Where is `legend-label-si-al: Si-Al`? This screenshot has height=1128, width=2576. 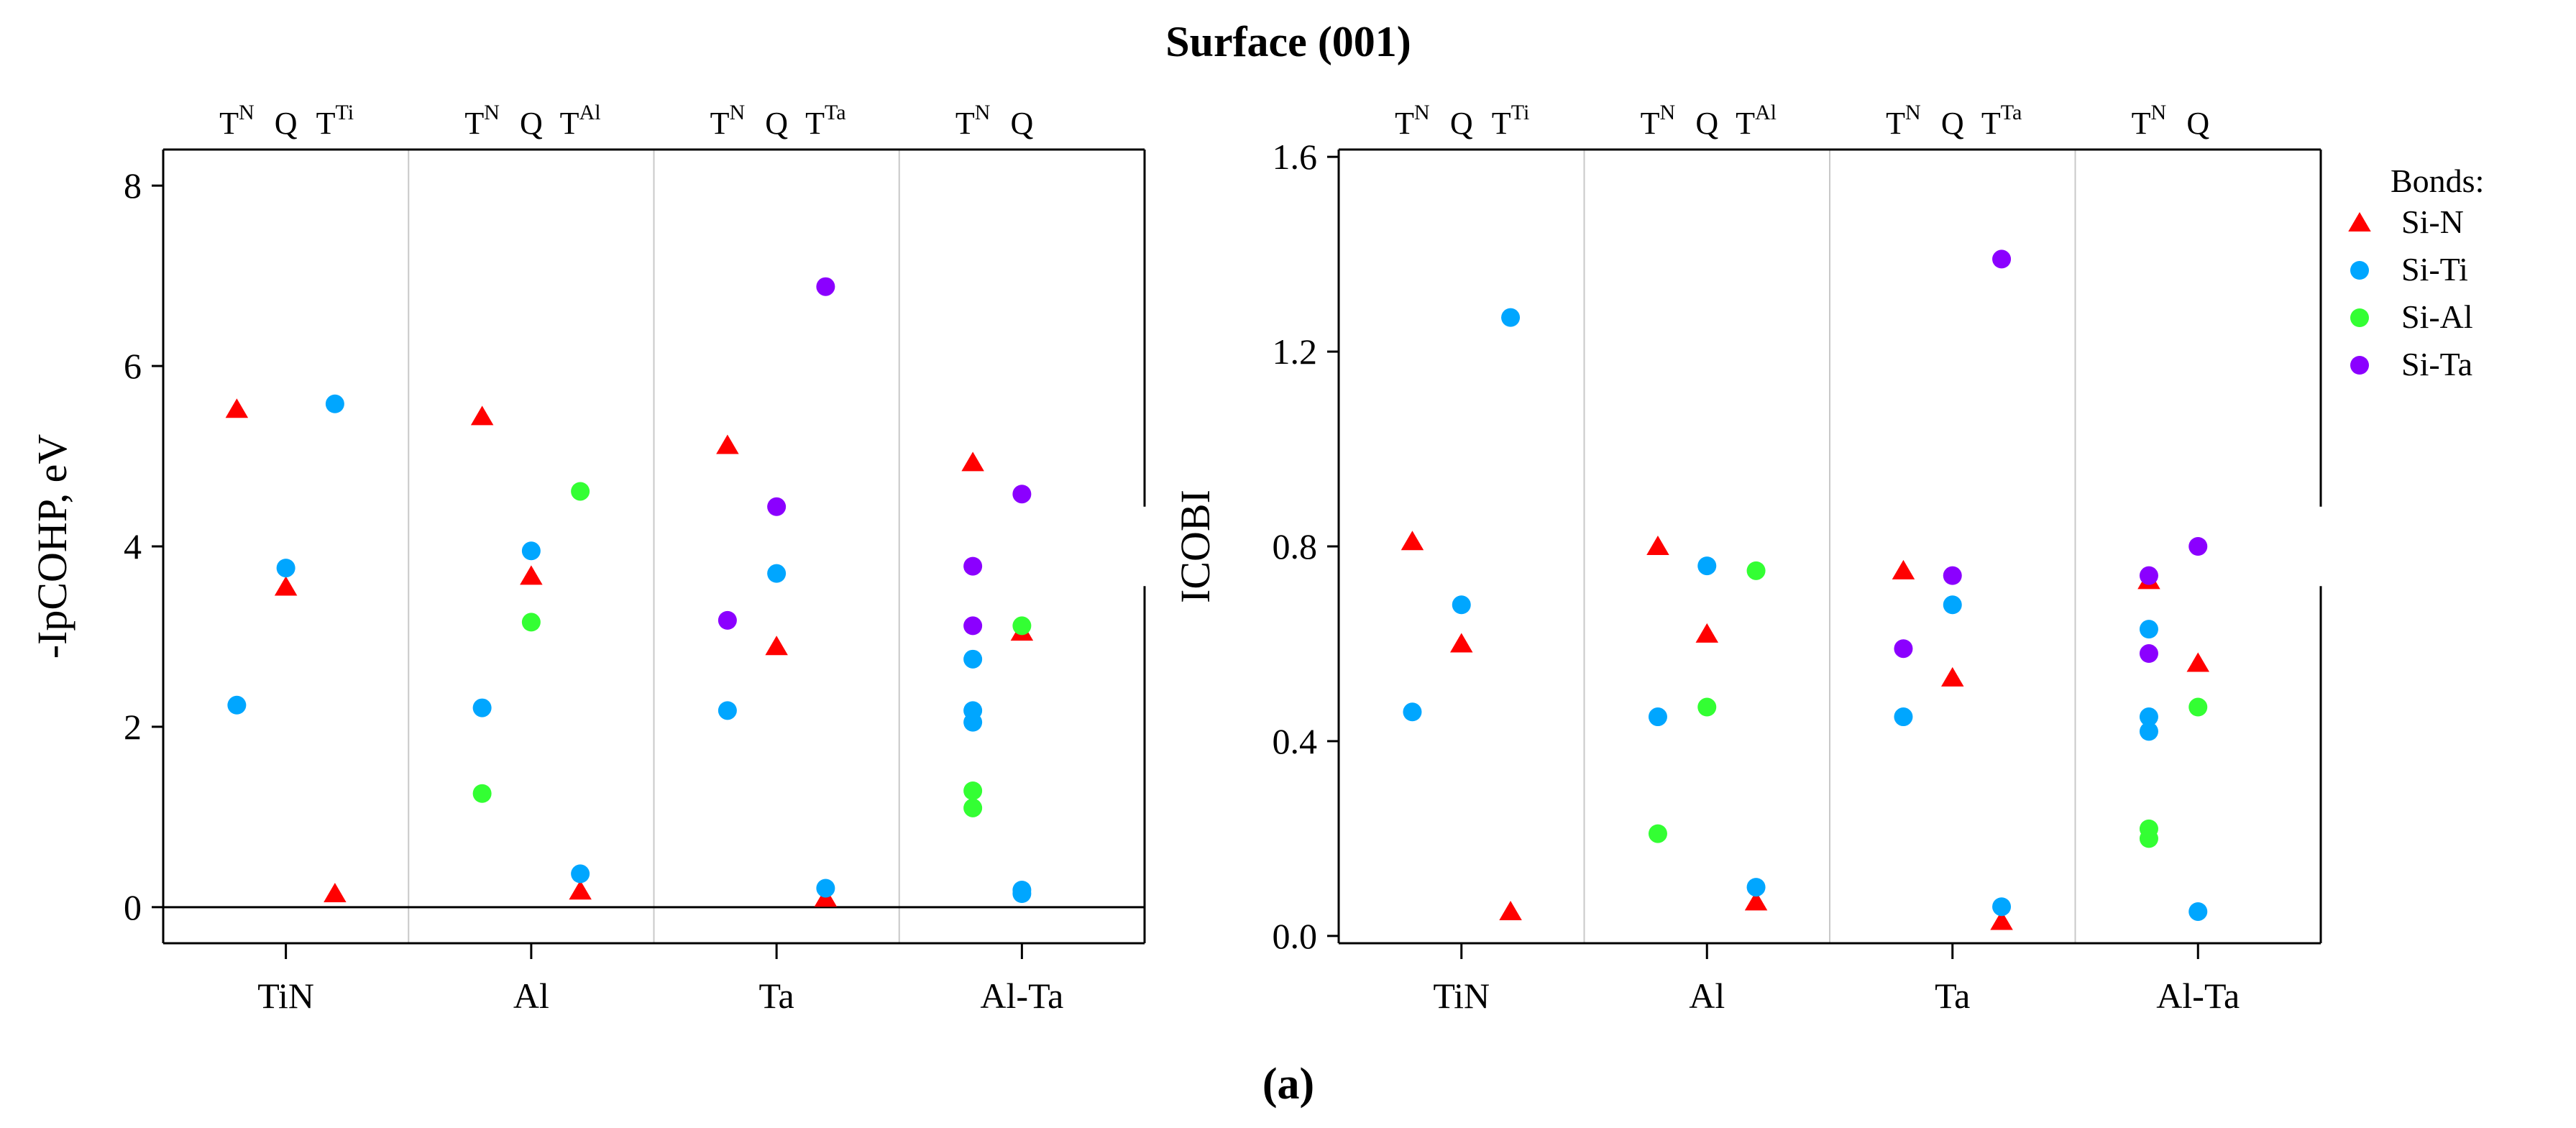 legend-label-si-al: Si-Al is located at coordinates (2437, 316).